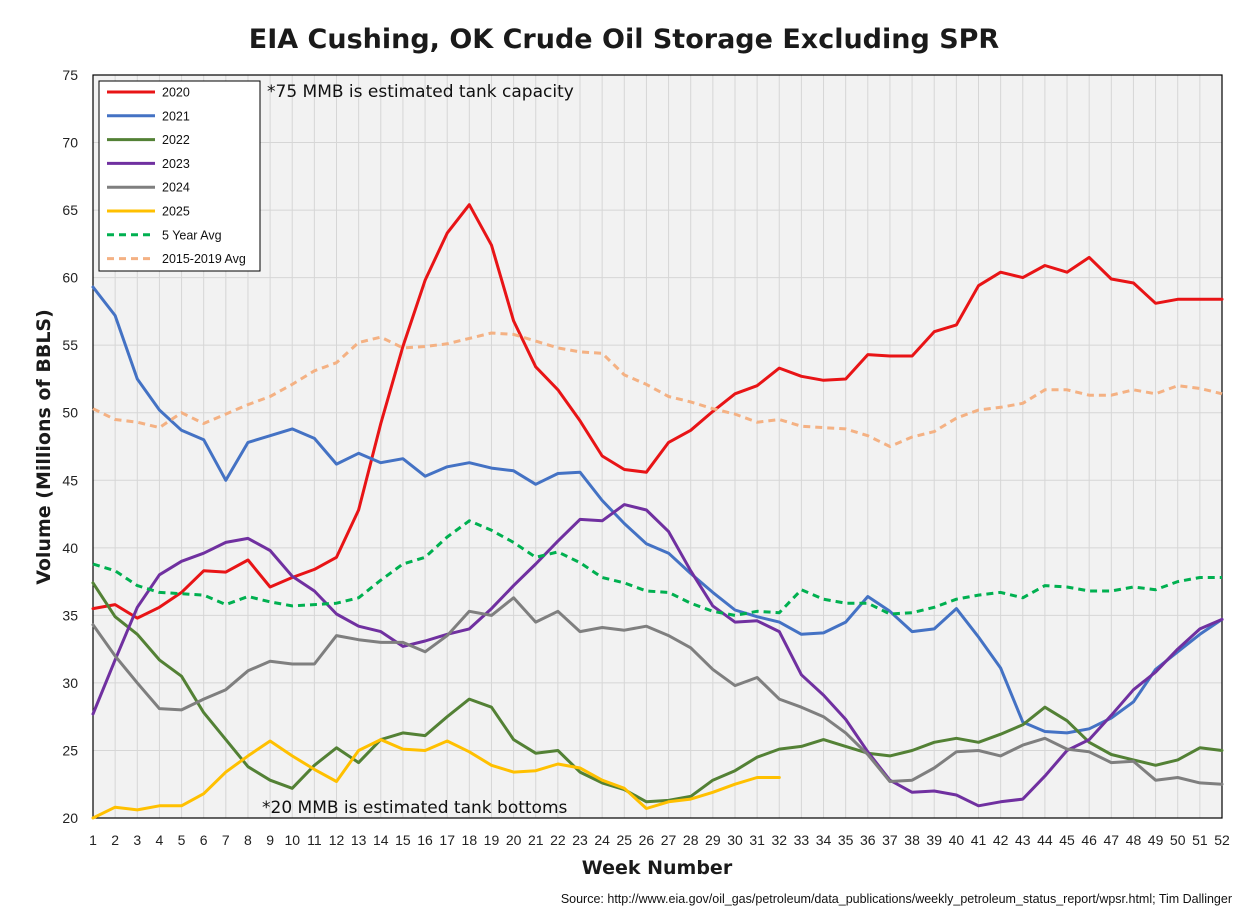 This screenshot has height=912, width=1247. I want to click on x-tick-label: 48, so click(1134, 840).